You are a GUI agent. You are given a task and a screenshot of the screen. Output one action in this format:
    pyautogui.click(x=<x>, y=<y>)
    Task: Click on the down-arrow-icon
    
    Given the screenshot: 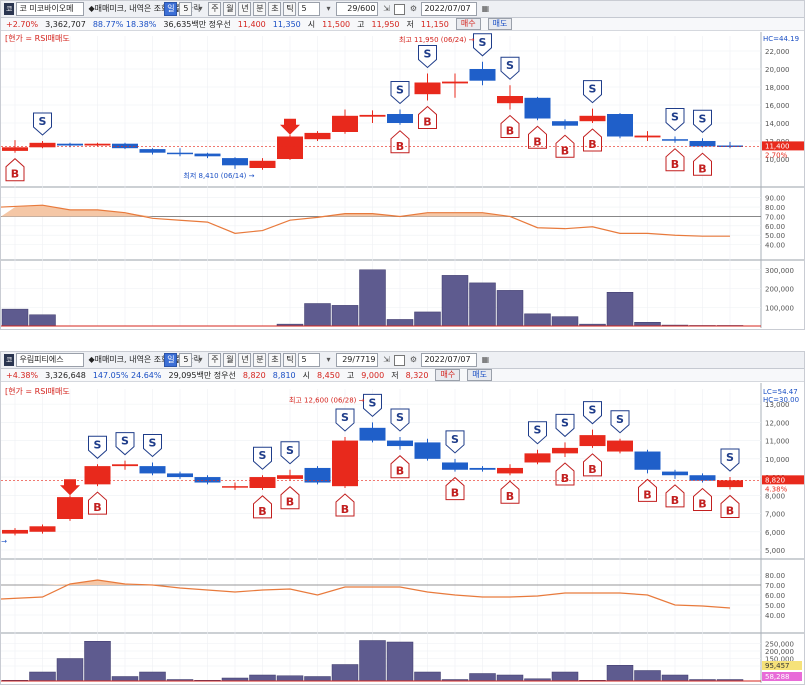 What is the action you would take?
    pyautogui.click(x=70, y=487)
    